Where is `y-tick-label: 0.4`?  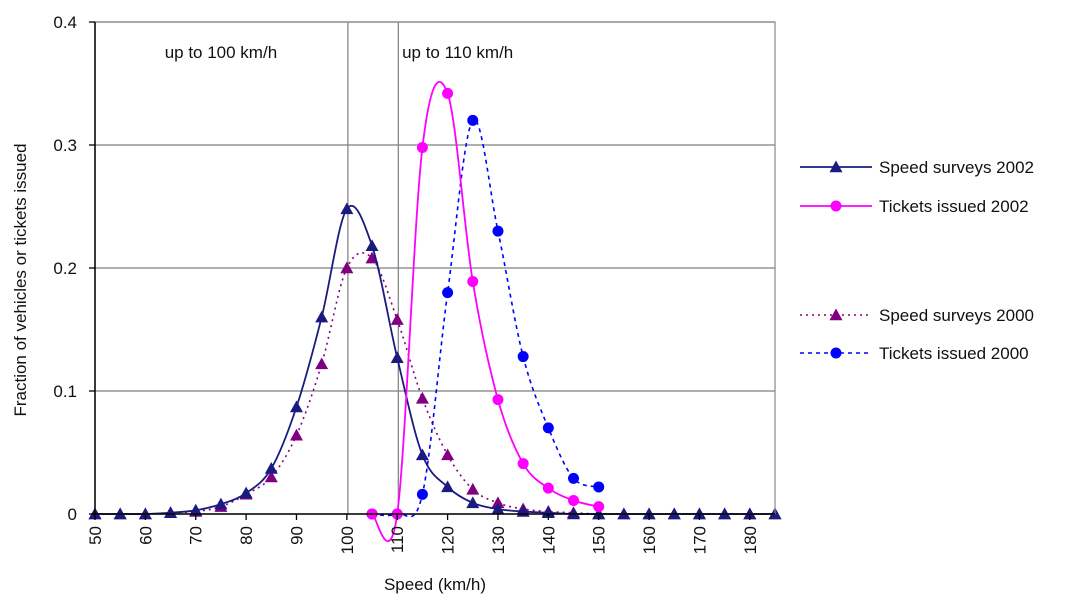
y-tick-label: 0.4 is located at coordinates (65, 22).